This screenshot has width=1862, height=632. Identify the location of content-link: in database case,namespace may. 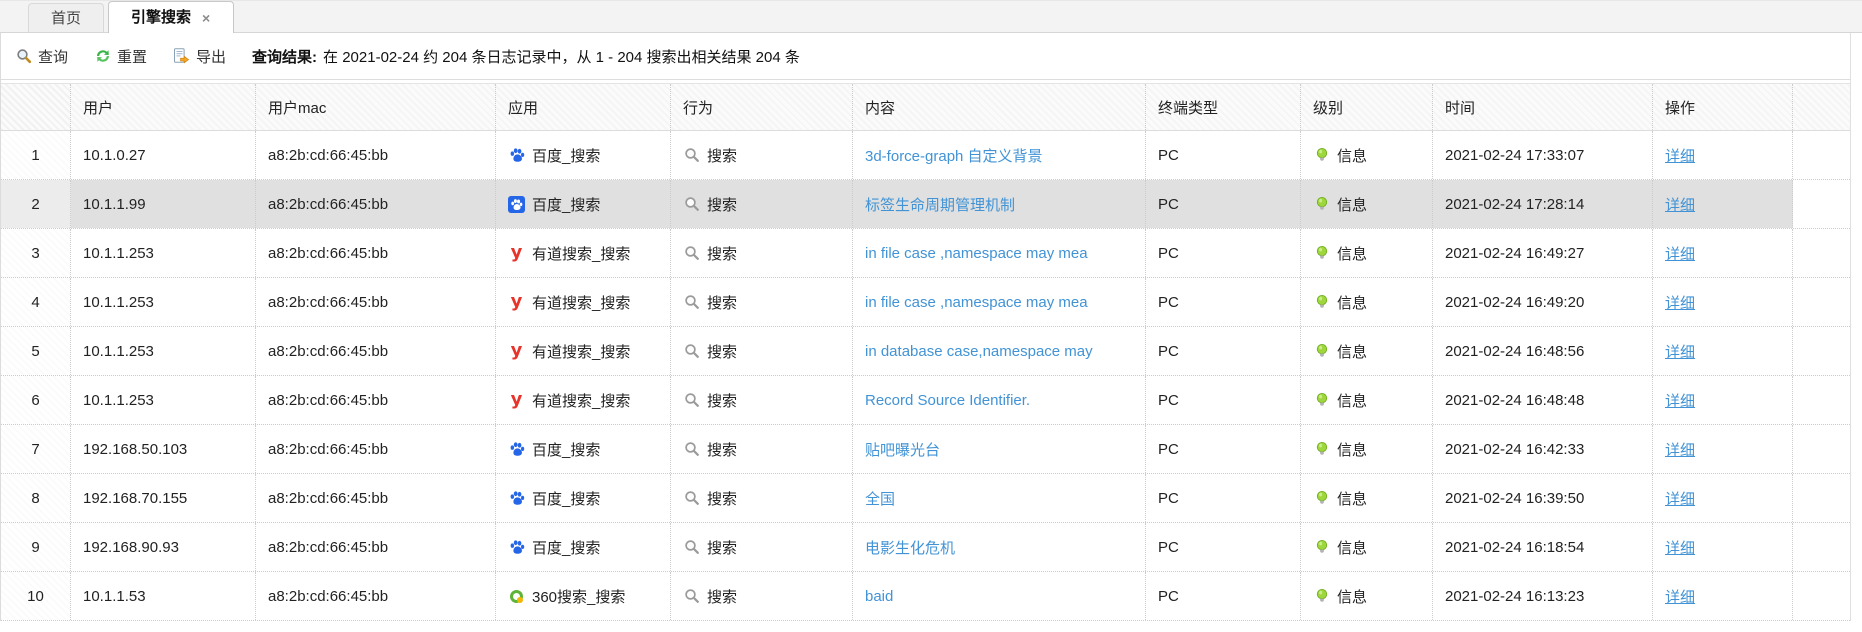
(979, 351).